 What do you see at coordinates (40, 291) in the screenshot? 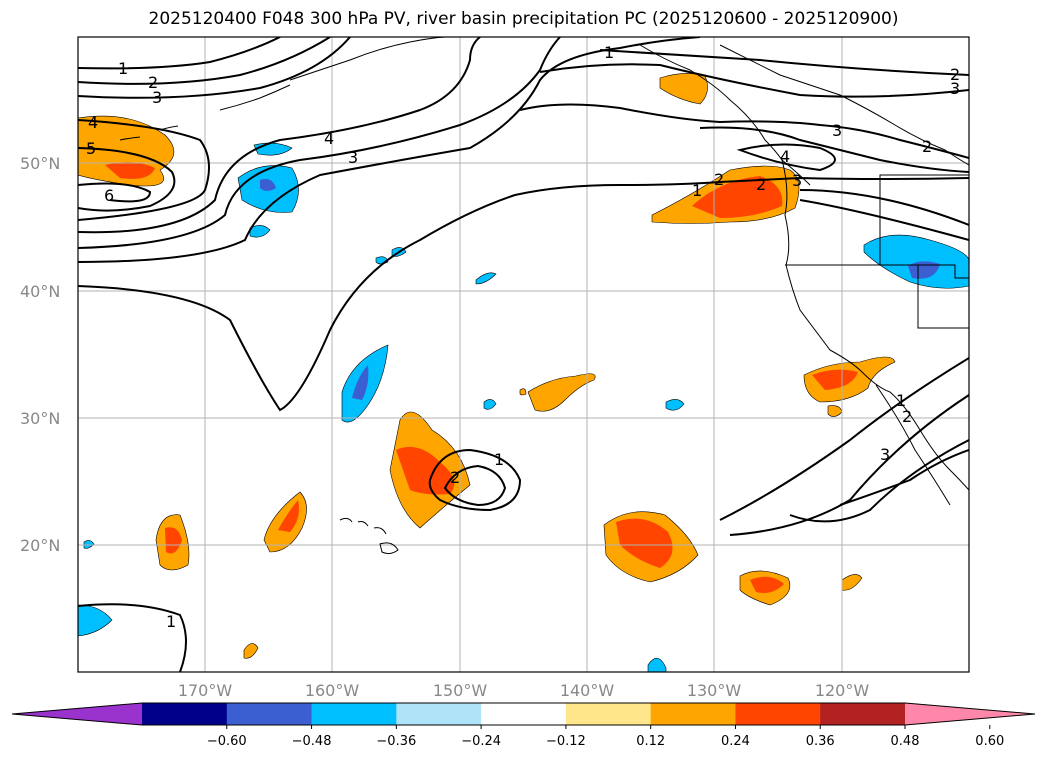
I see `lat-label: 40°N` at bounding box center [40, 291].